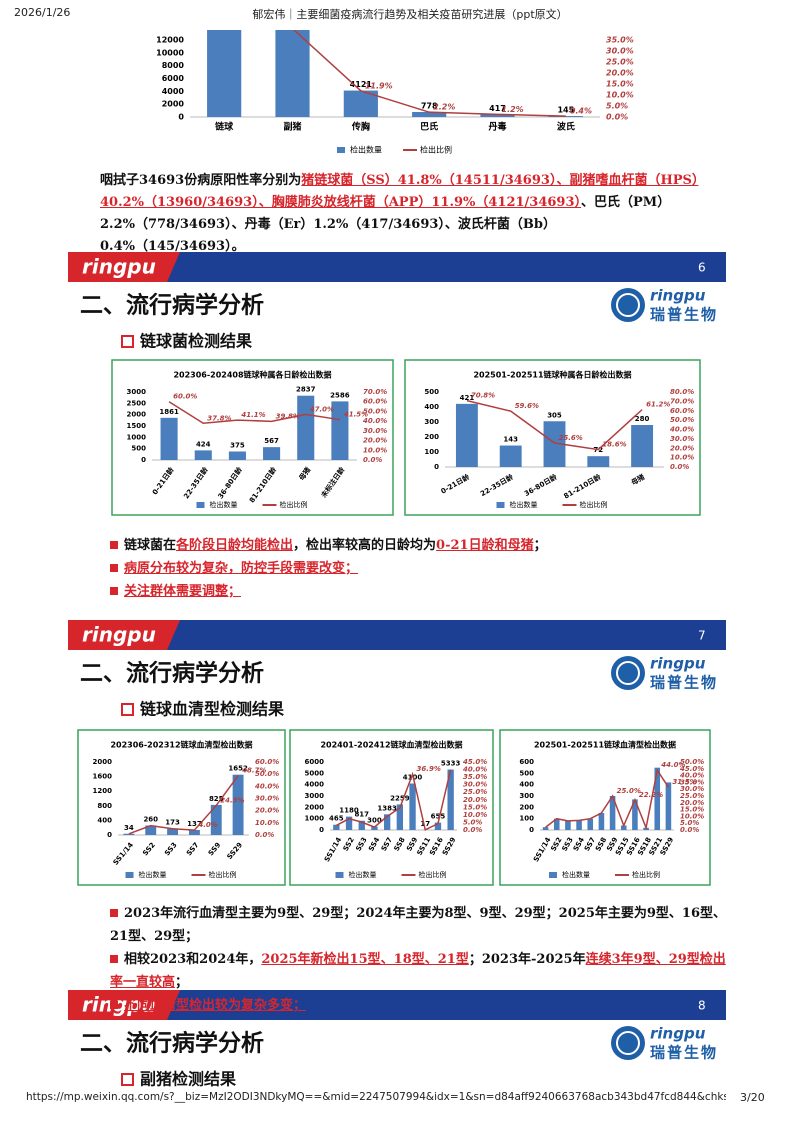 The image size is (794, 1123). What do you see at coordinates (431, 392) in the screenshot?
I see `y-tick-label: 500` at bounding box center [431, 392].